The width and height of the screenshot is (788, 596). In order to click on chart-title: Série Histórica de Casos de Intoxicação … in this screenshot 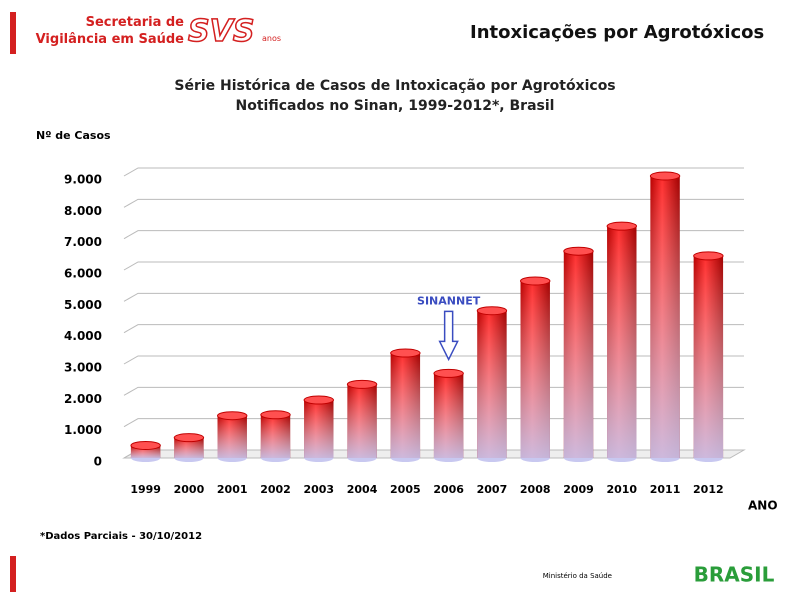, I will do `click(395, 96)`.